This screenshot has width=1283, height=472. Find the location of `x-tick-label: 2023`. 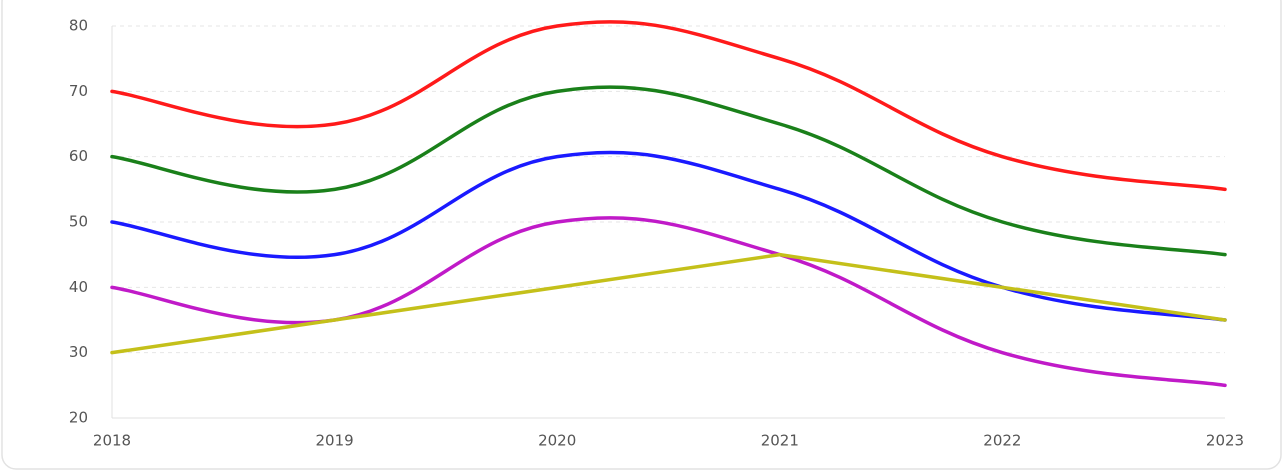

x-tick-label: 2023 is located at coordinates (1225, 441).